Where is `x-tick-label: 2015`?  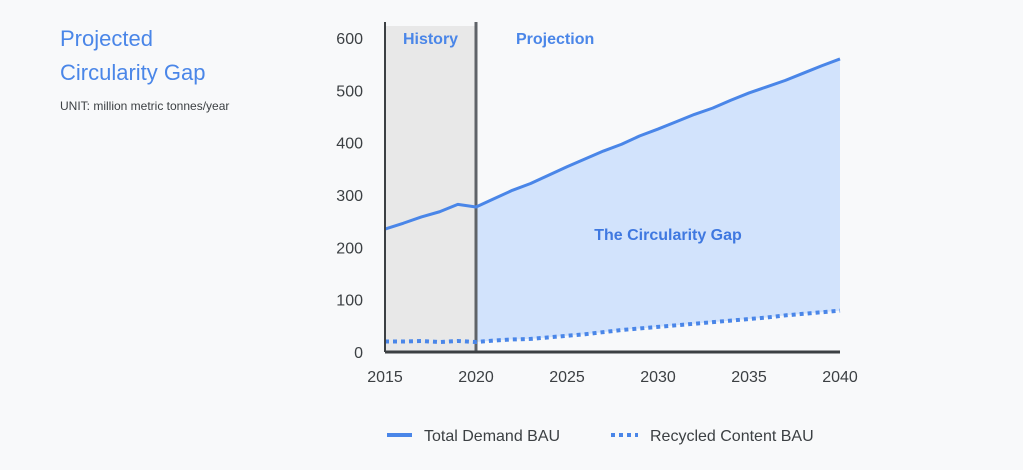
x-tick-label: 2015 is located at coordinates (385, 377).